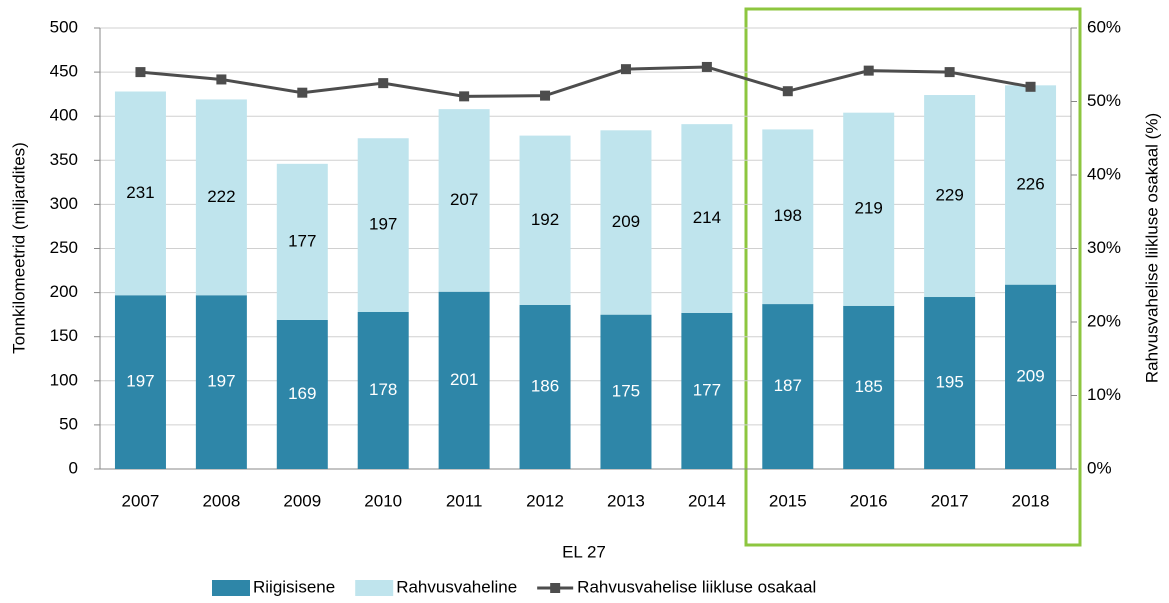 This screenshot has width=1169, height=603. I want to click on y-axis-title: Tonnkilomeetrid (miljardites), so click(18, 248).